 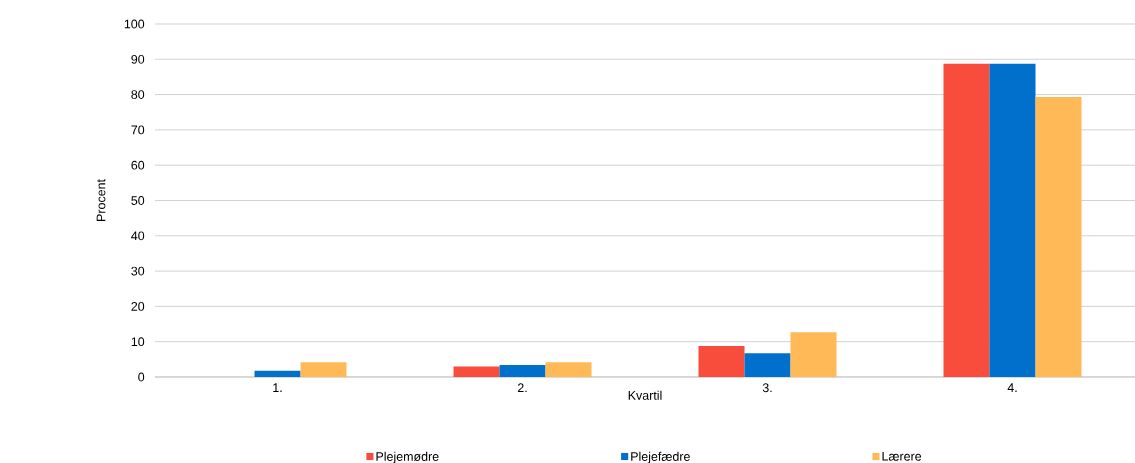 I want to click on y-tick-label: 80, so click(x=138, y=94).